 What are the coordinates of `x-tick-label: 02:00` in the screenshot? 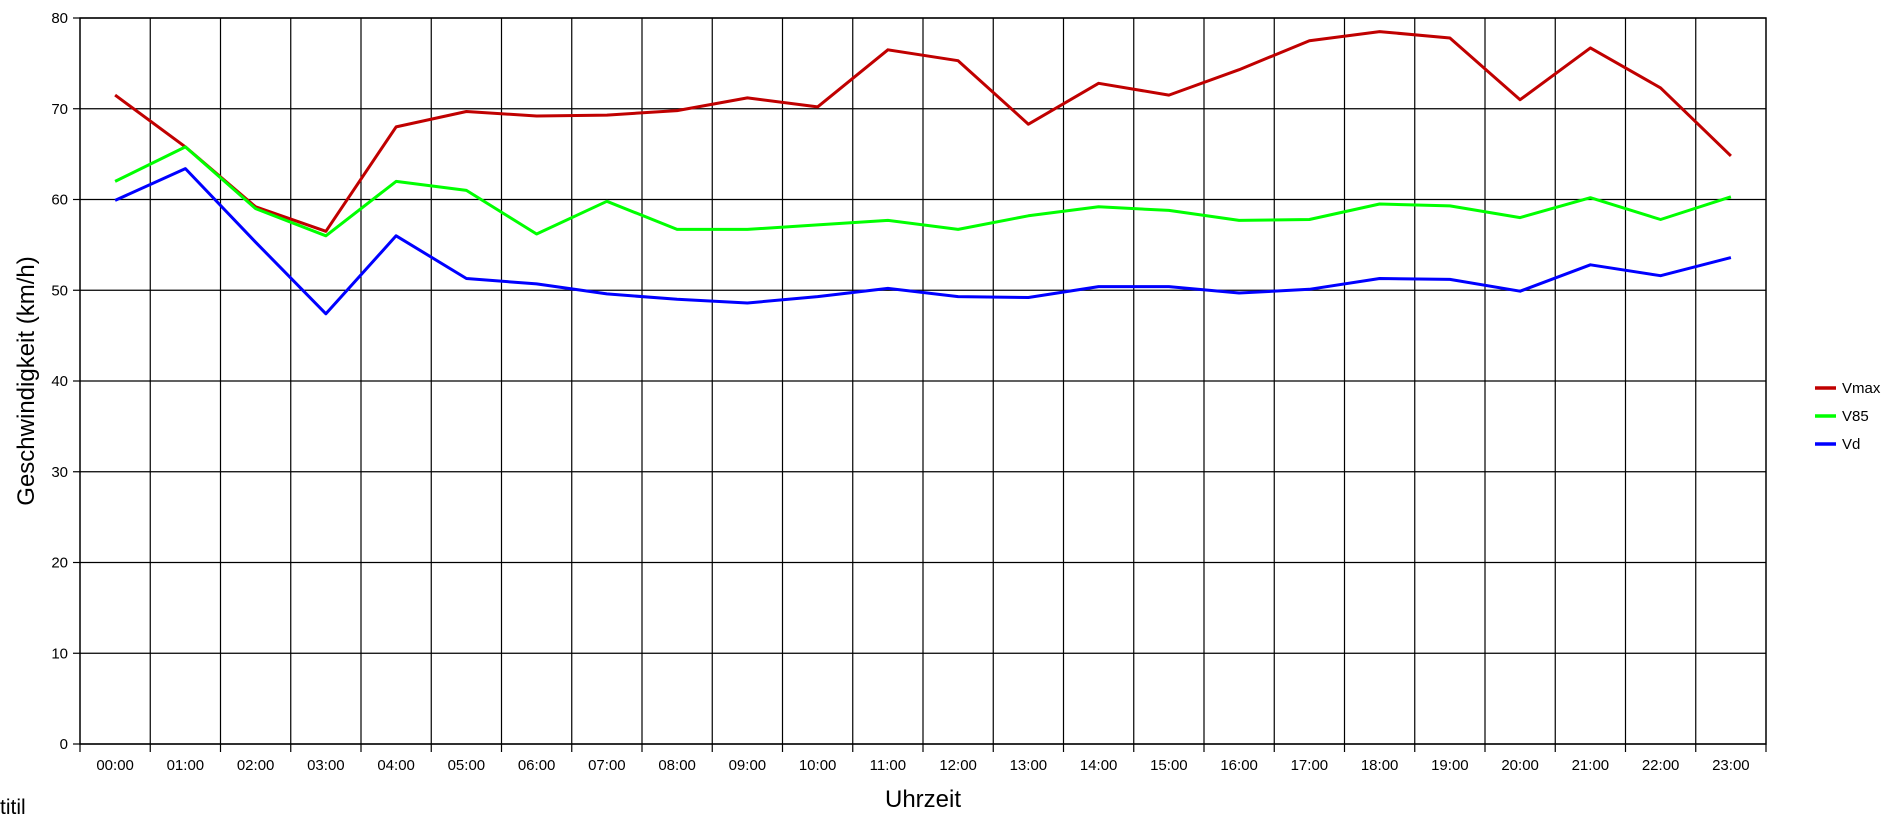 It's located at (256, 765).